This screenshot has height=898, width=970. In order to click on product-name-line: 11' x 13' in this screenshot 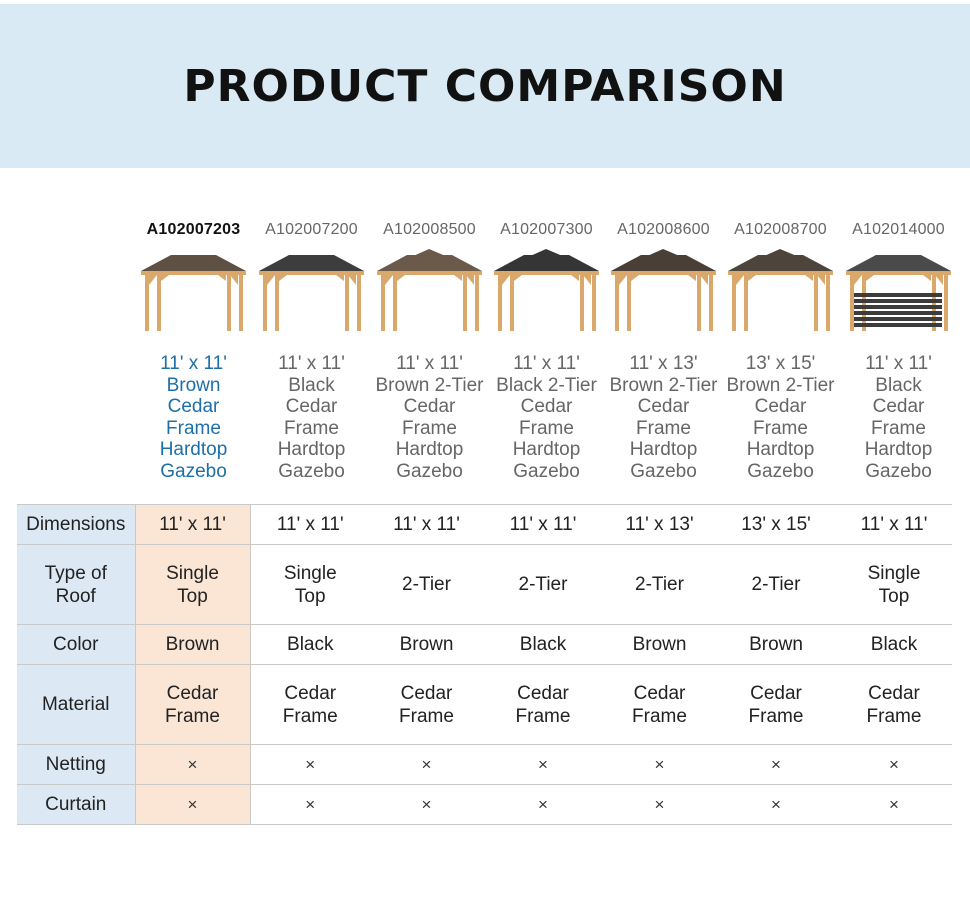, I will do `click(663, 363)`.